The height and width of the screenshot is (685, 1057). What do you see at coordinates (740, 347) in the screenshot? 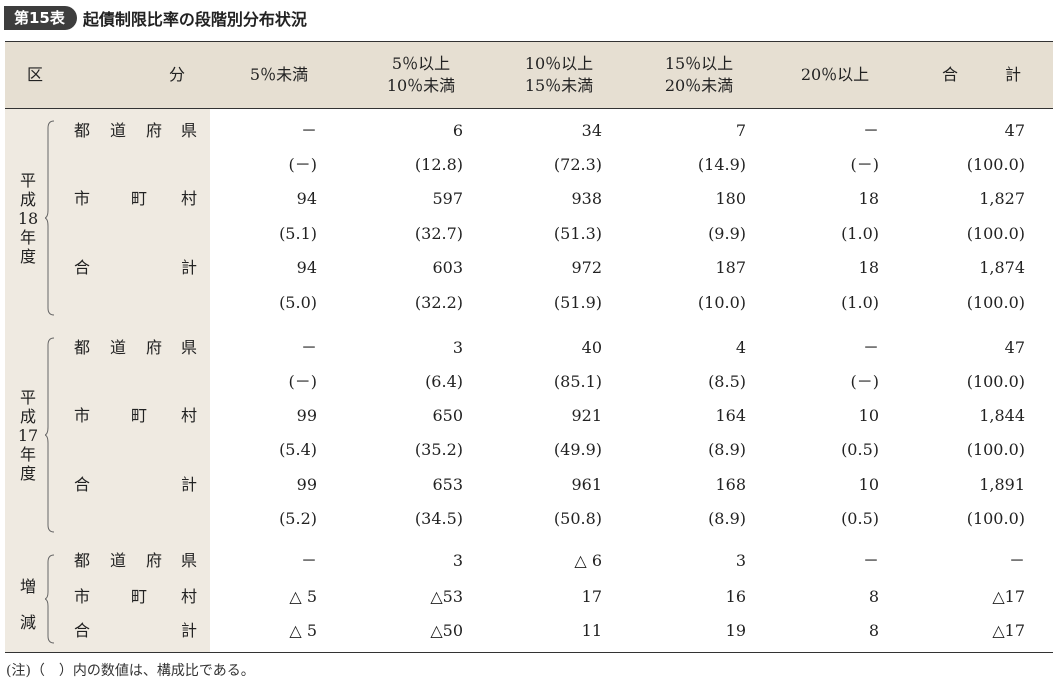
I see `table-cell: 4` at bounding box center [740, 347].